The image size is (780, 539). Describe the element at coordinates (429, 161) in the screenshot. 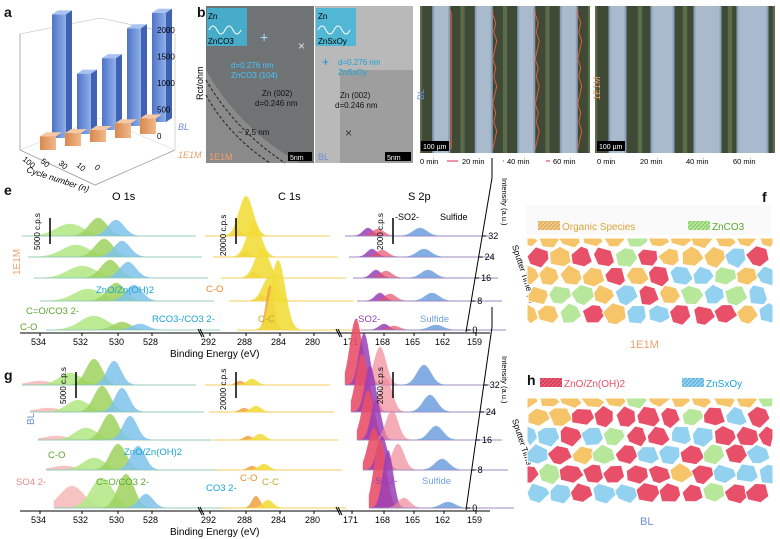

I see `panel-c-time-0: 0 min` at that location.